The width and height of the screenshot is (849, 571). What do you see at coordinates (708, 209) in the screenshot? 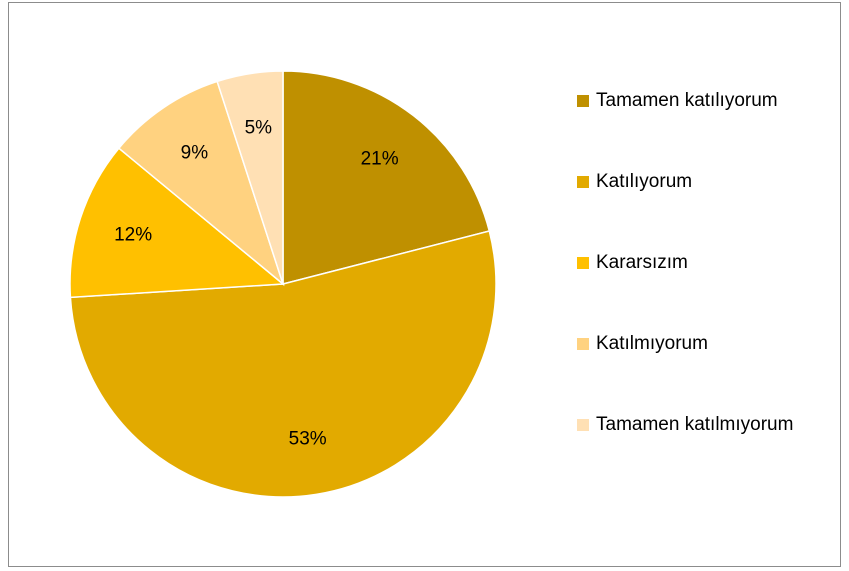
I see `legend-item: Katılıyorum` at bounding box center [708, 209].